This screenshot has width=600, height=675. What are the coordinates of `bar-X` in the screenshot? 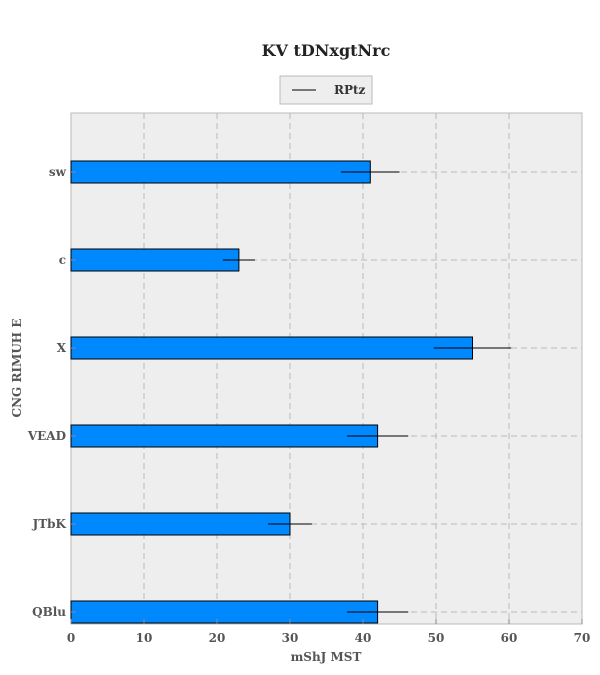 It's located at (271, 348).